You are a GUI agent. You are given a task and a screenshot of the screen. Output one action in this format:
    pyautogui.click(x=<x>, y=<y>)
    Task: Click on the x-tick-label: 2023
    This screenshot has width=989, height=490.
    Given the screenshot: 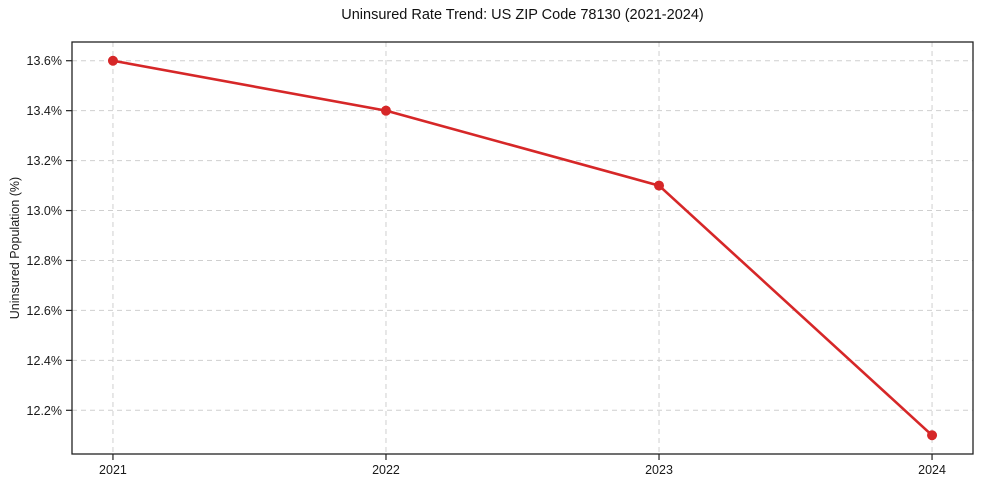 What is the action you would take?
    pyautogui.click(x=659, y=470)
    